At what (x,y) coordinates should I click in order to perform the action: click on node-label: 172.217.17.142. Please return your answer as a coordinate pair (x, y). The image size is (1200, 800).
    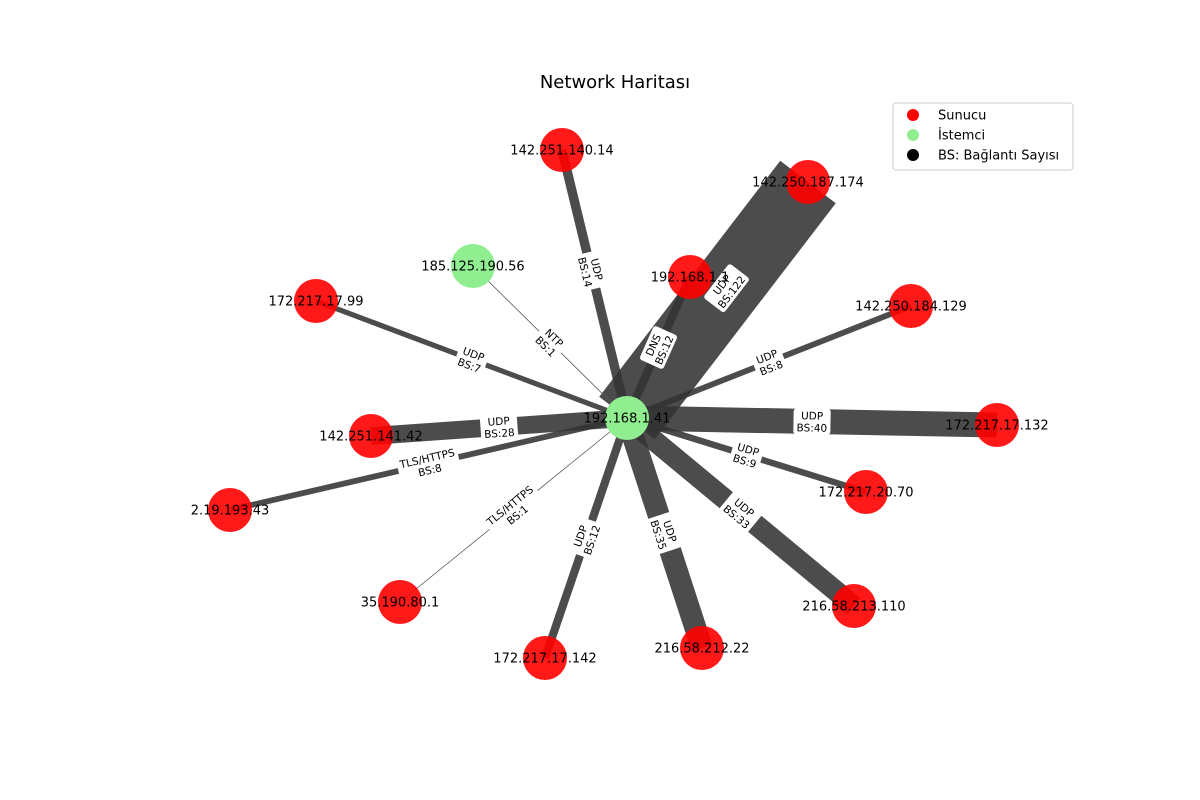
    Looking at the image, I should click on (544, 659).